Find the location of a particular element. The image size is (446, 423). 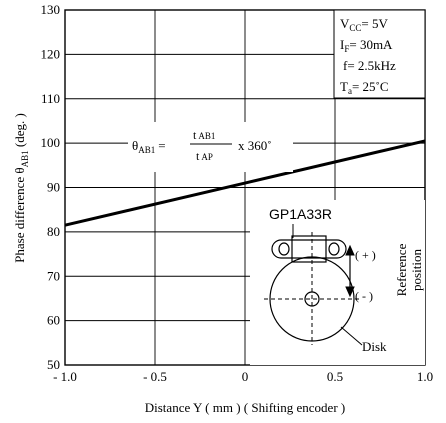

y-tick-label: 130 is located at coordinates (51, 9).